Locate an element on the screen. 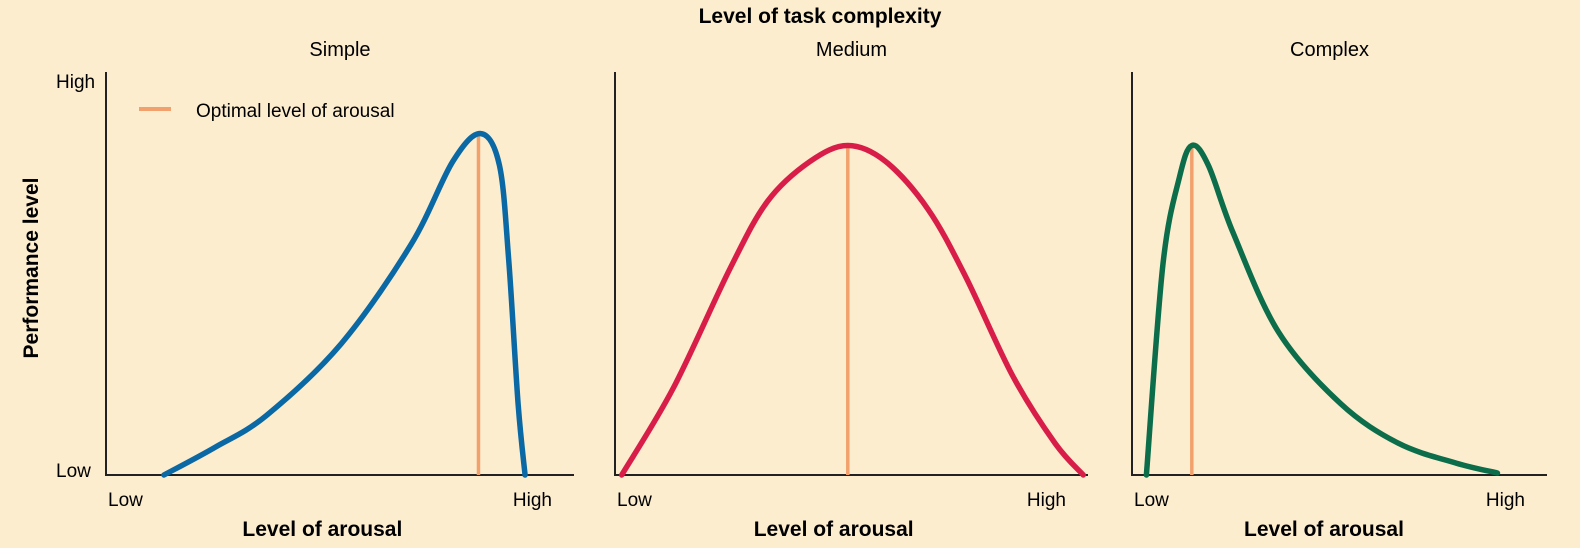  y-tick-label: Low is located at coordinates (73, 471).